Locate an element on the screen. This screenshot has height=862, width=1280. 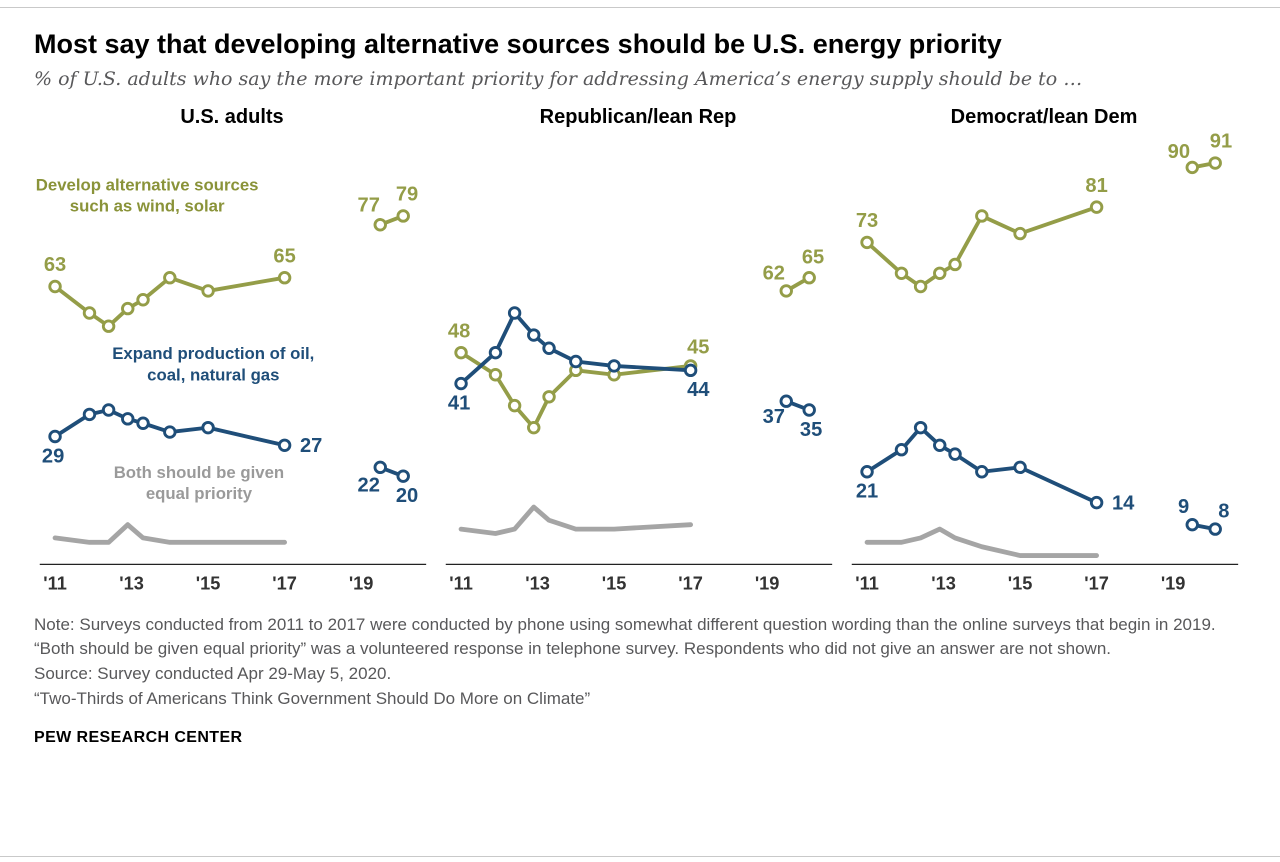
value-label: 77 is located at coordinates (369, 206).